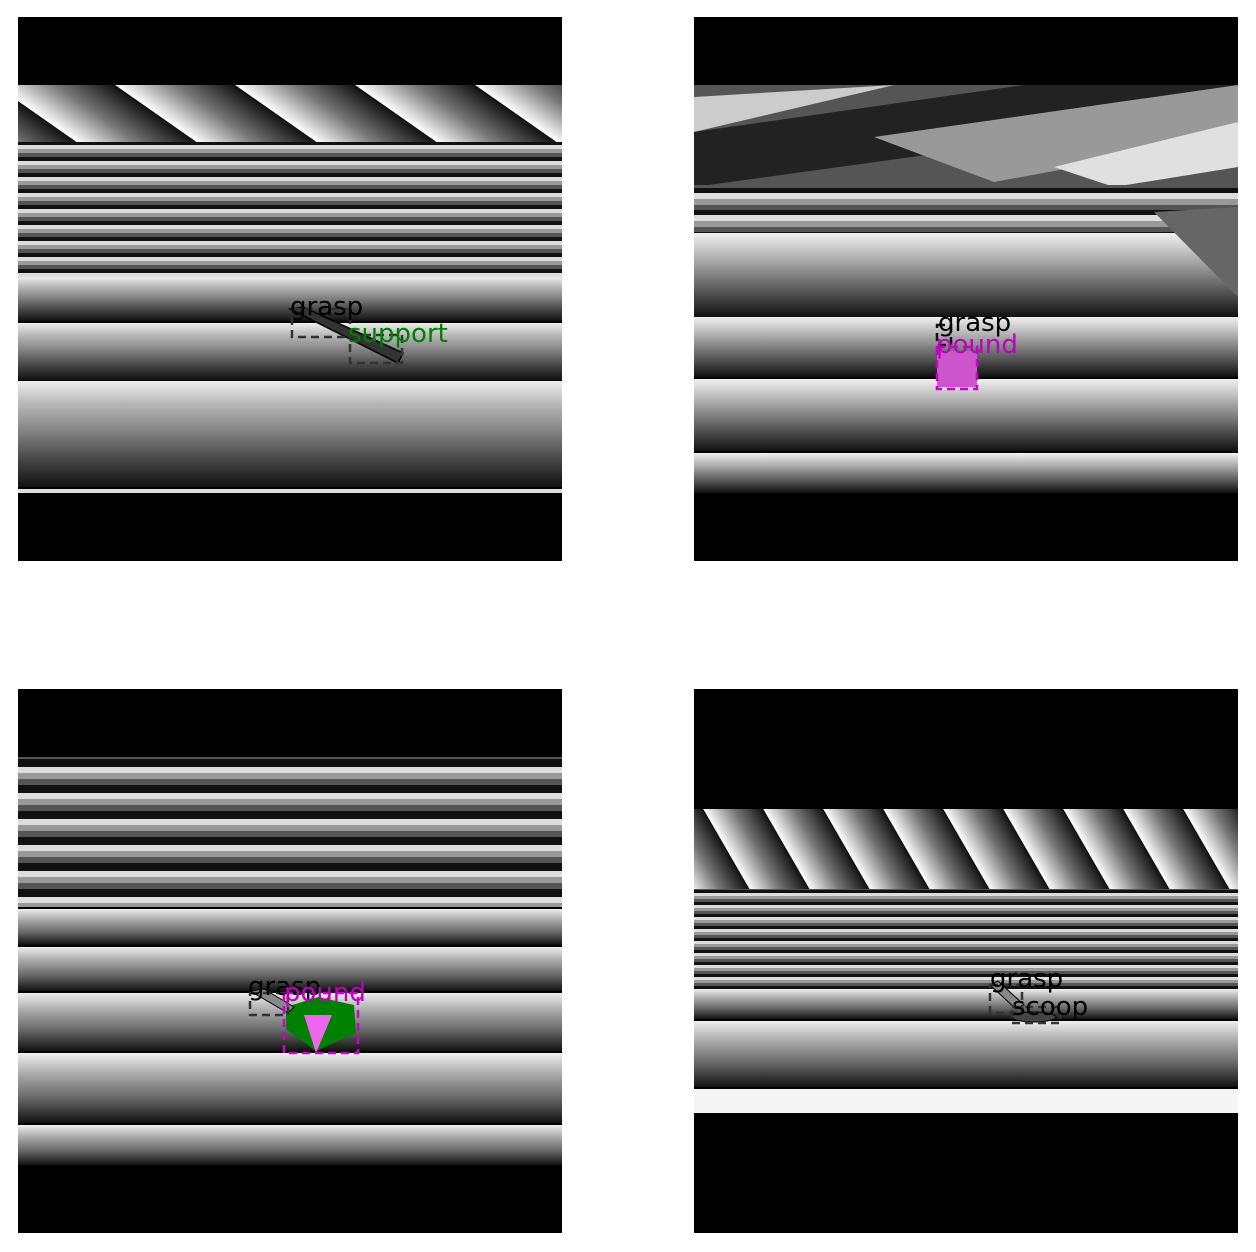  What do you see at coordinates (318, 1034) in the screenshot?
I see `tool-highlight` at bounding box center [318, 1034].